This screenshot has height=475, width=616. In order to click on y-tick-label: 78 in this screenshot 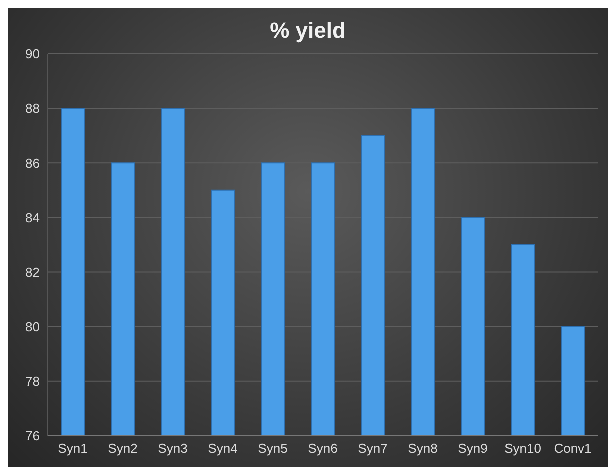, I will do `click(33, 382)`.